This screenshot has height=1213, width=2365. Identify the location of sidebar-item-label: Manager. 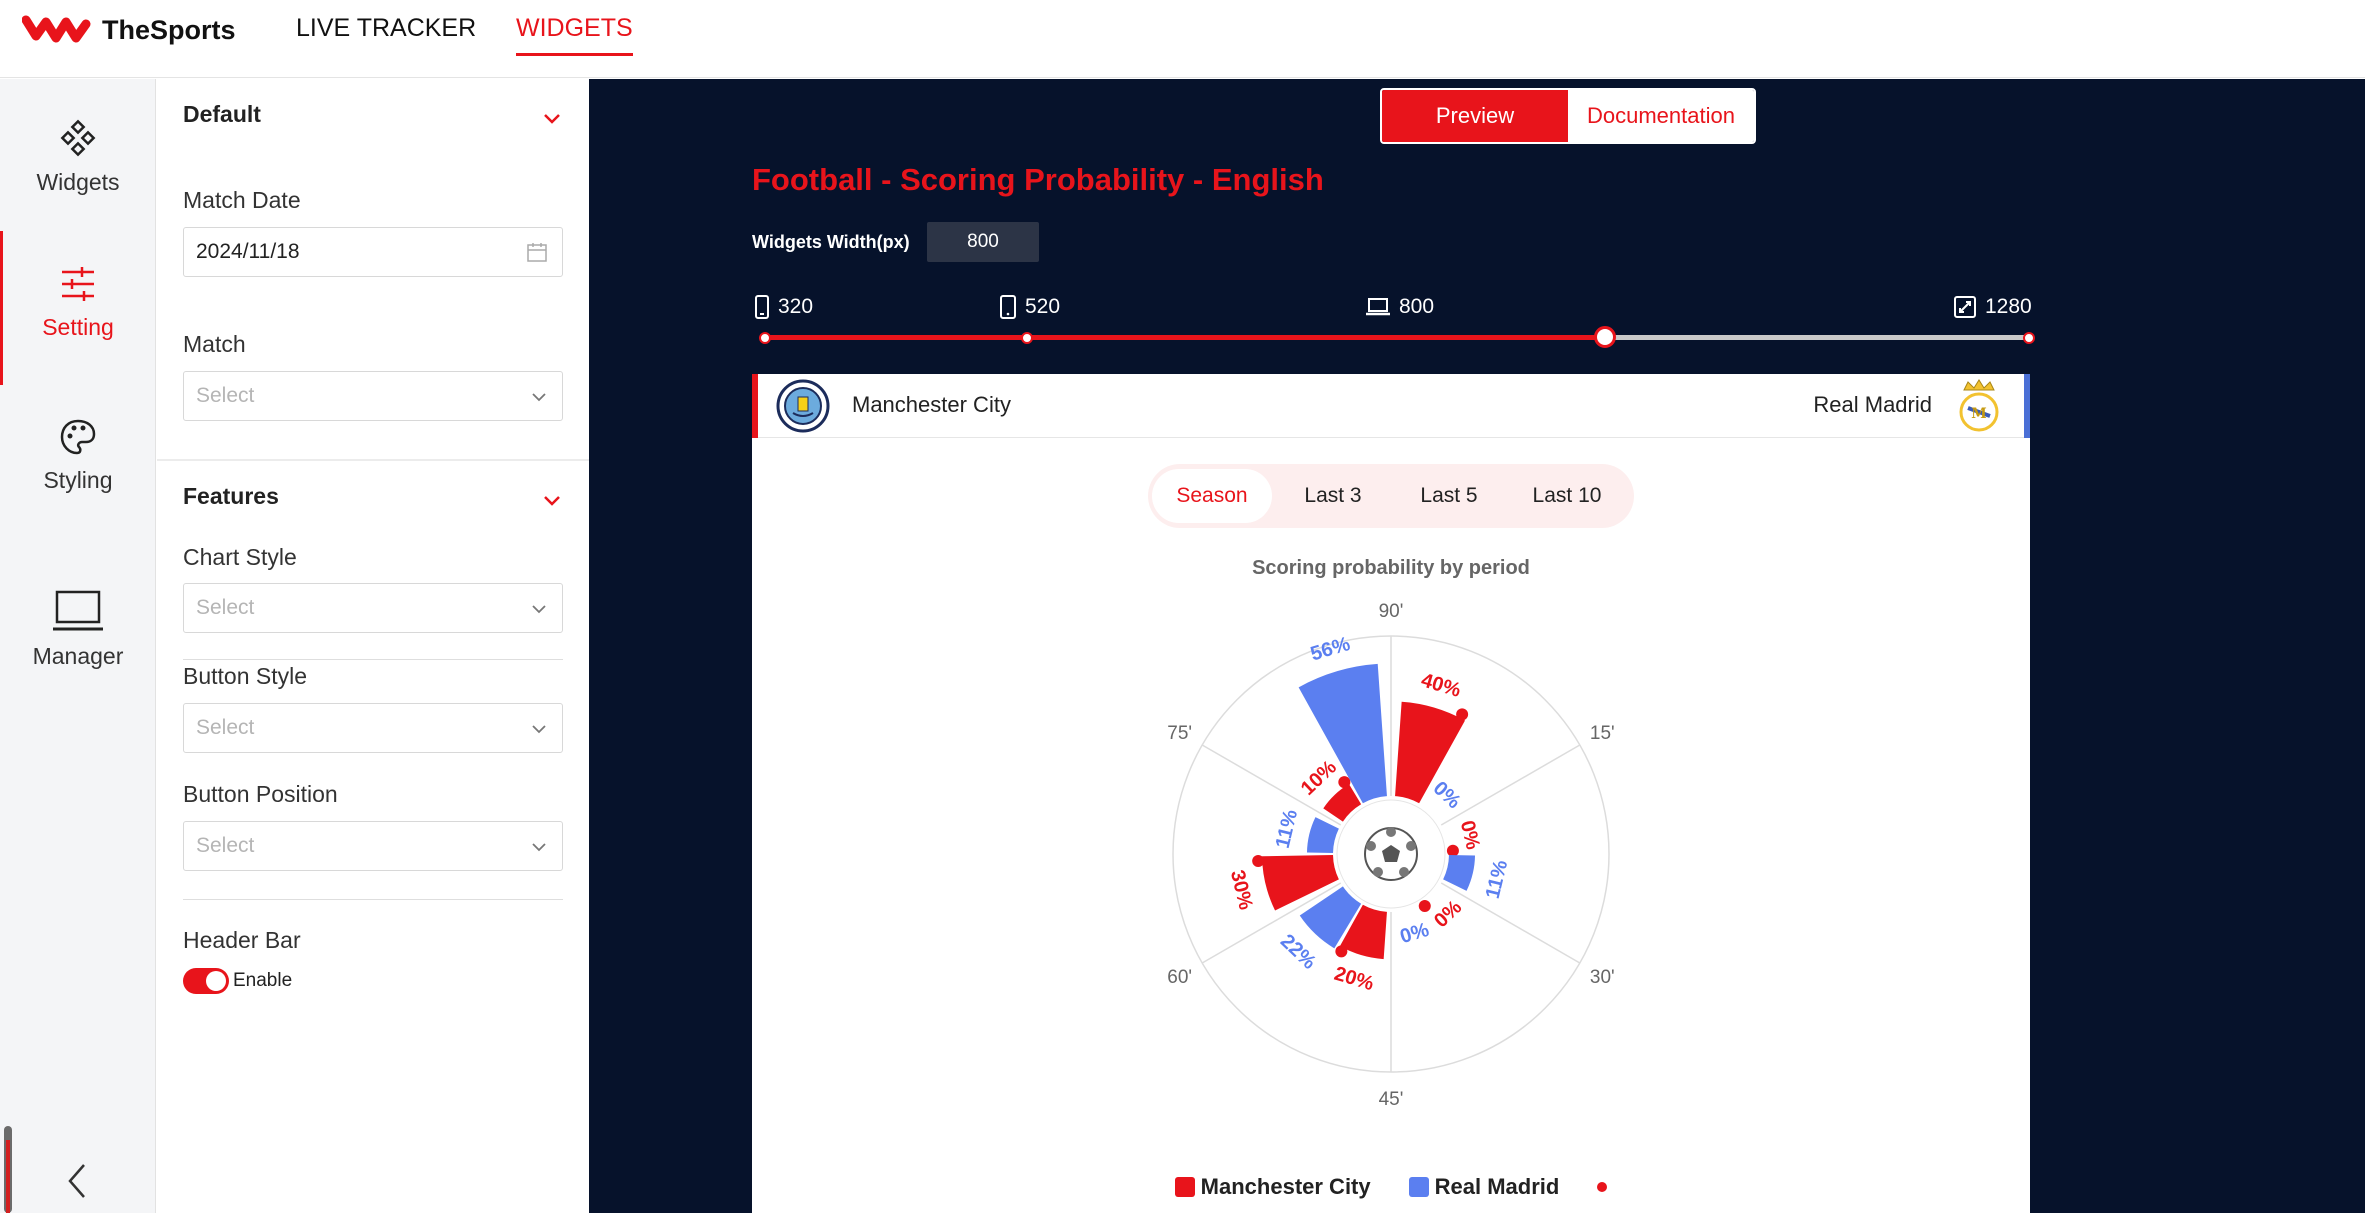
(78, 656).